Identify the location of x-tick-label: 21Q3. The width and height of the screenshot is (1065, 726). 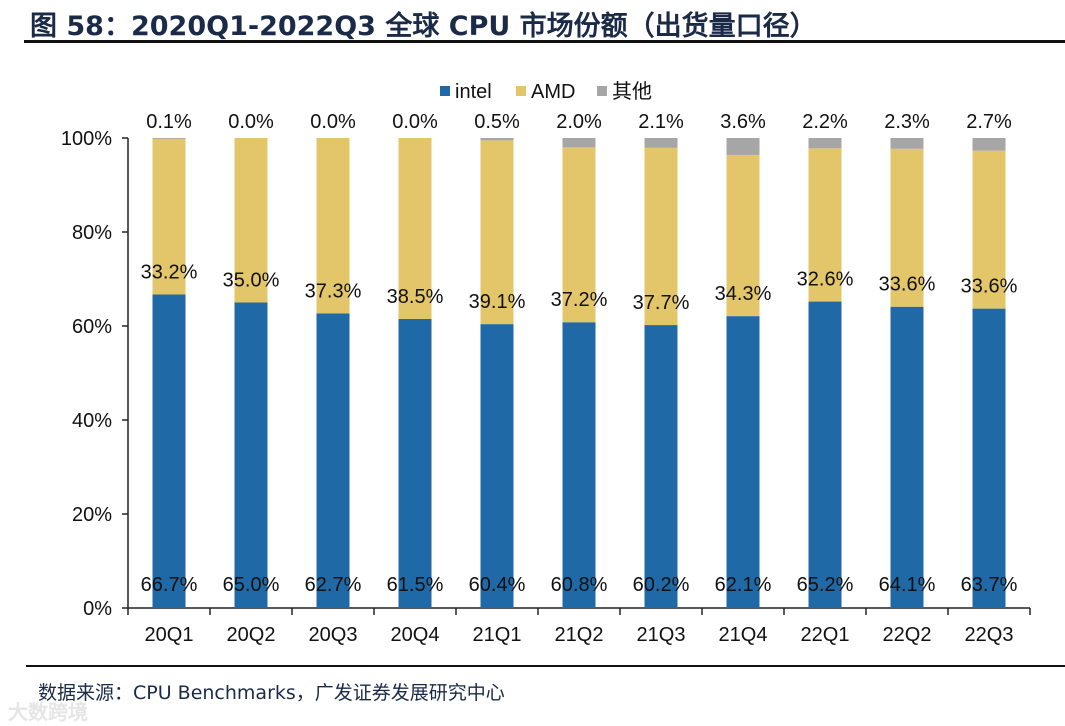
(661, 635).